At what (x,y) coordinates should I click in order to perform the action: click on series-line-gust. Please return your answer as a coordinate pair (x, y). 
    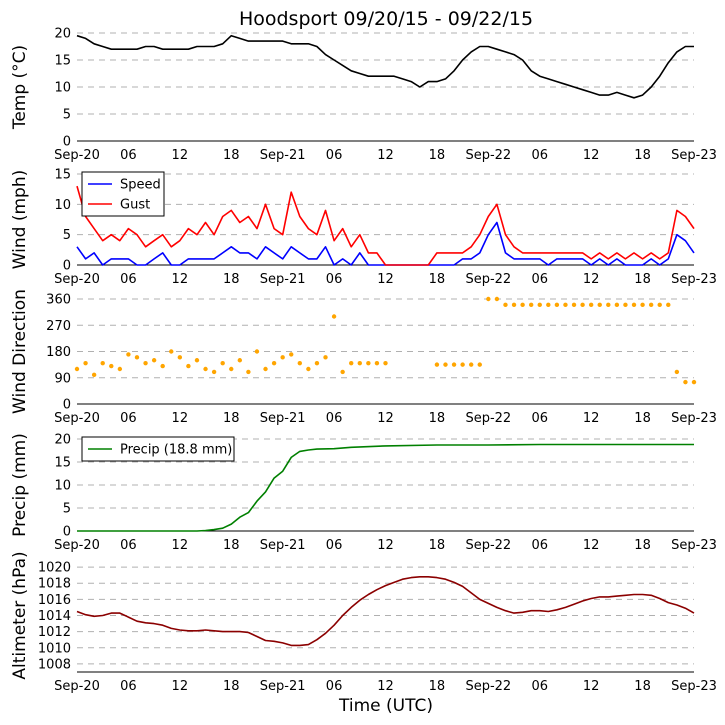
    Looking at the image, I should click on (385, 225).